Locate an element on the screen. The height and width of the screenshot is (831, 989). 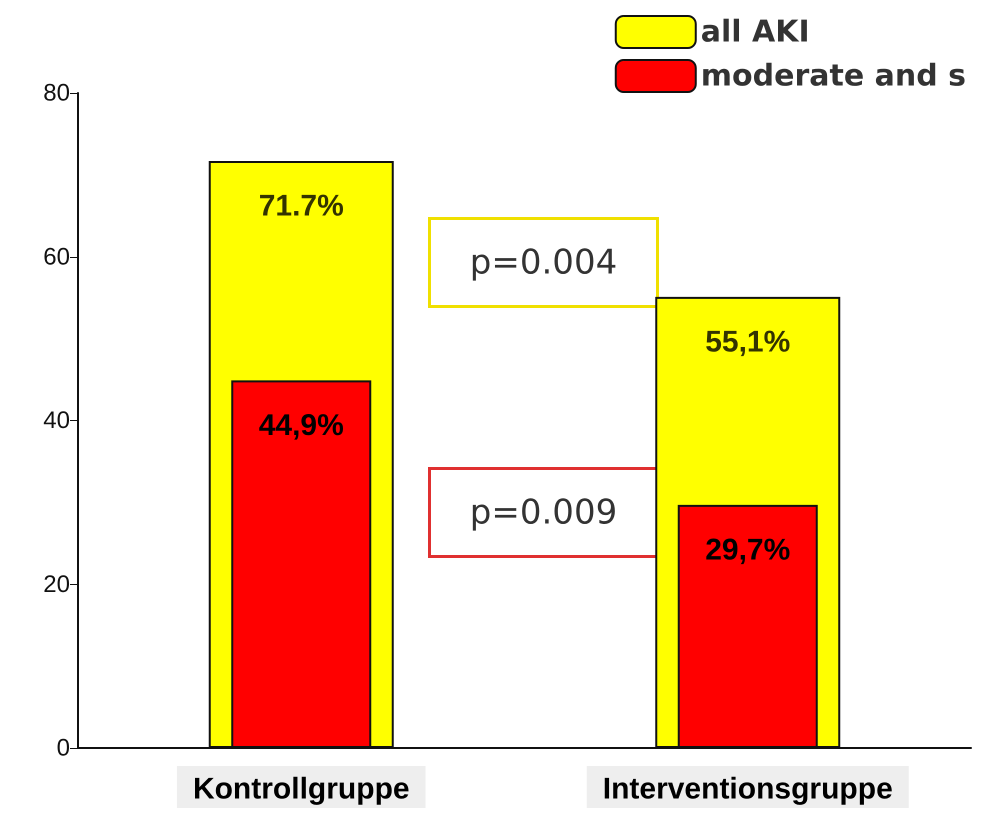
y-tick-label: 20 is located at coordinates (56, 584).